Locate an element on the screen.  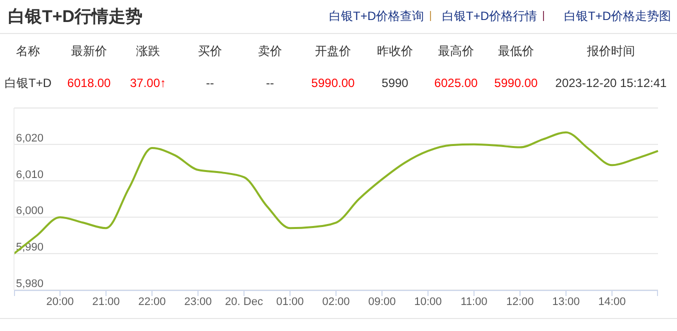
y-tick-label: 6,000 is located at coordinates (30, 211).